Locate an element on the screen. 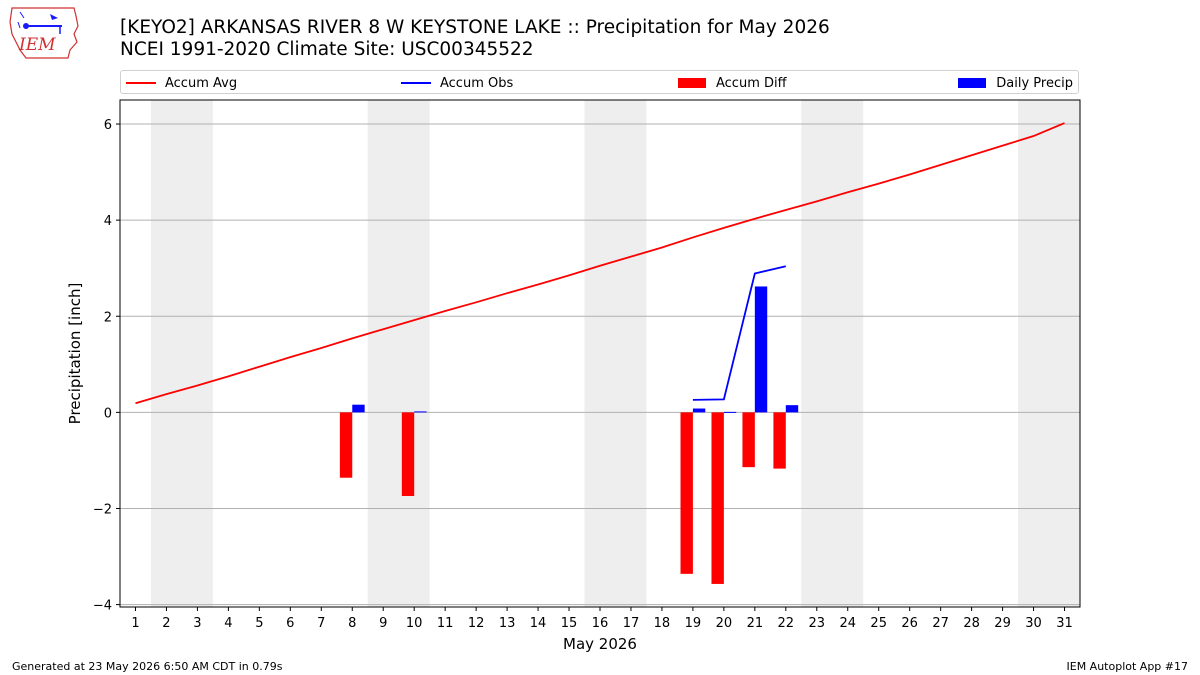 The height and width of the screenshot is (675, 1200). x-tick-label-15: 15 is located at coordinates (569, 623).